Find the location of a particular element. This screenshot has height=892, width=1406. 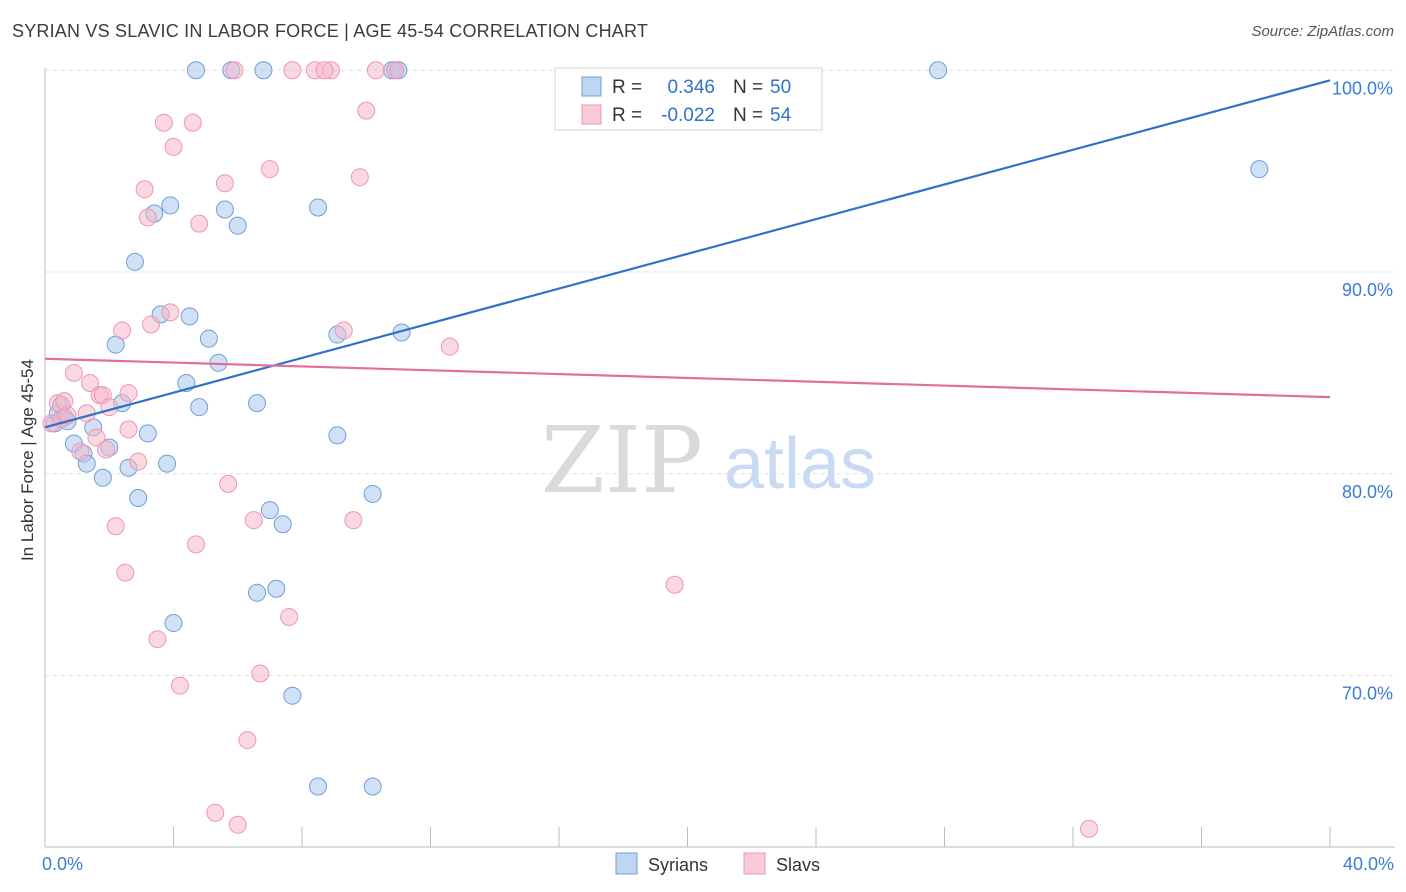

y-tick-label: 80.0% is located at coordinates (1367, 492).